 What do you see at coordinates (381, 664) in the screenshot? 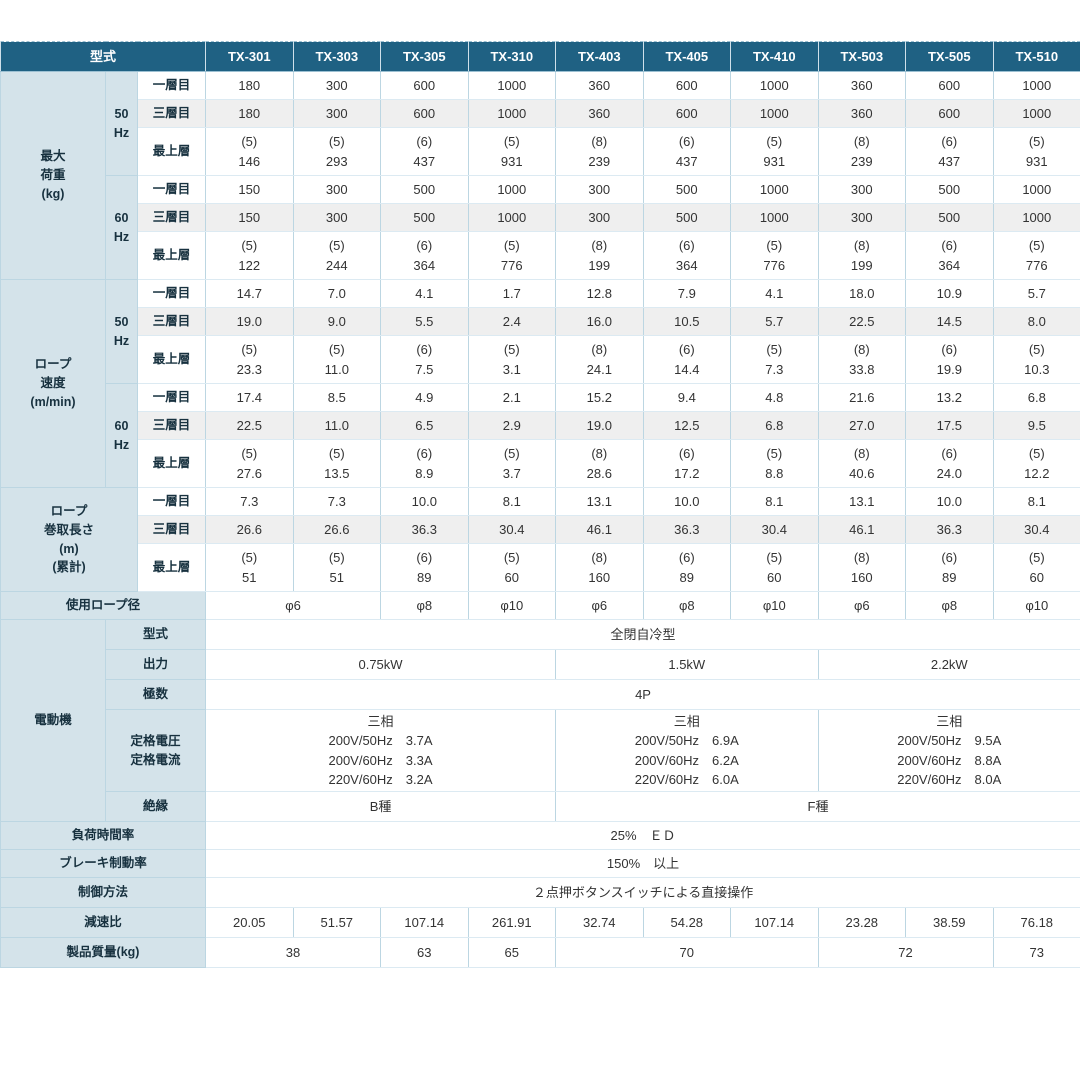
I see `value-cell: 0.75kW` at bounding box center [381, 664].